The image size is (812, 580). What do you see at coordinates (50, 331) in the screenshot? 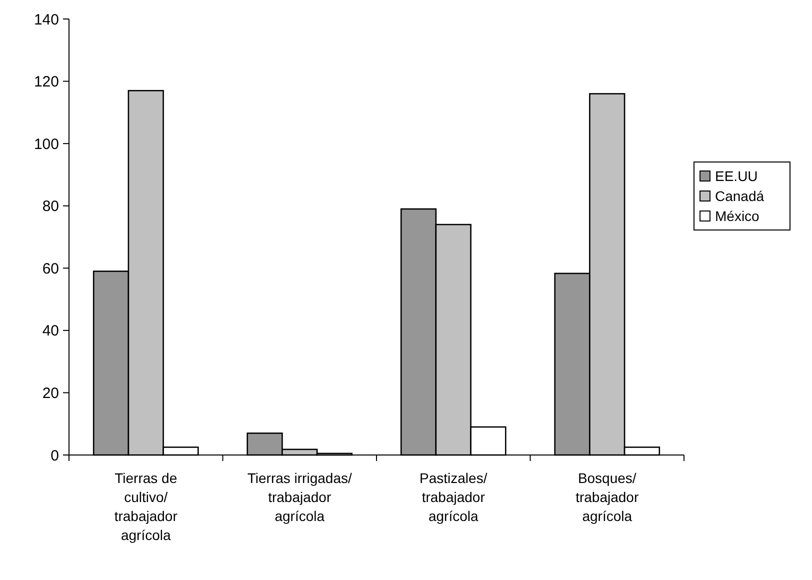
I see `y-tick-label: 40` at bounding box center [50, 331].